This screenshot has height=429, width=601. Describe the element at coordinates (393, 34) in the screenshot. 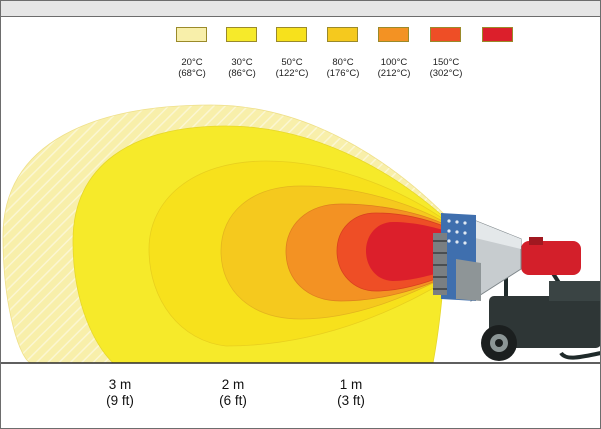

I see `legend-swatch-100c` at that location.